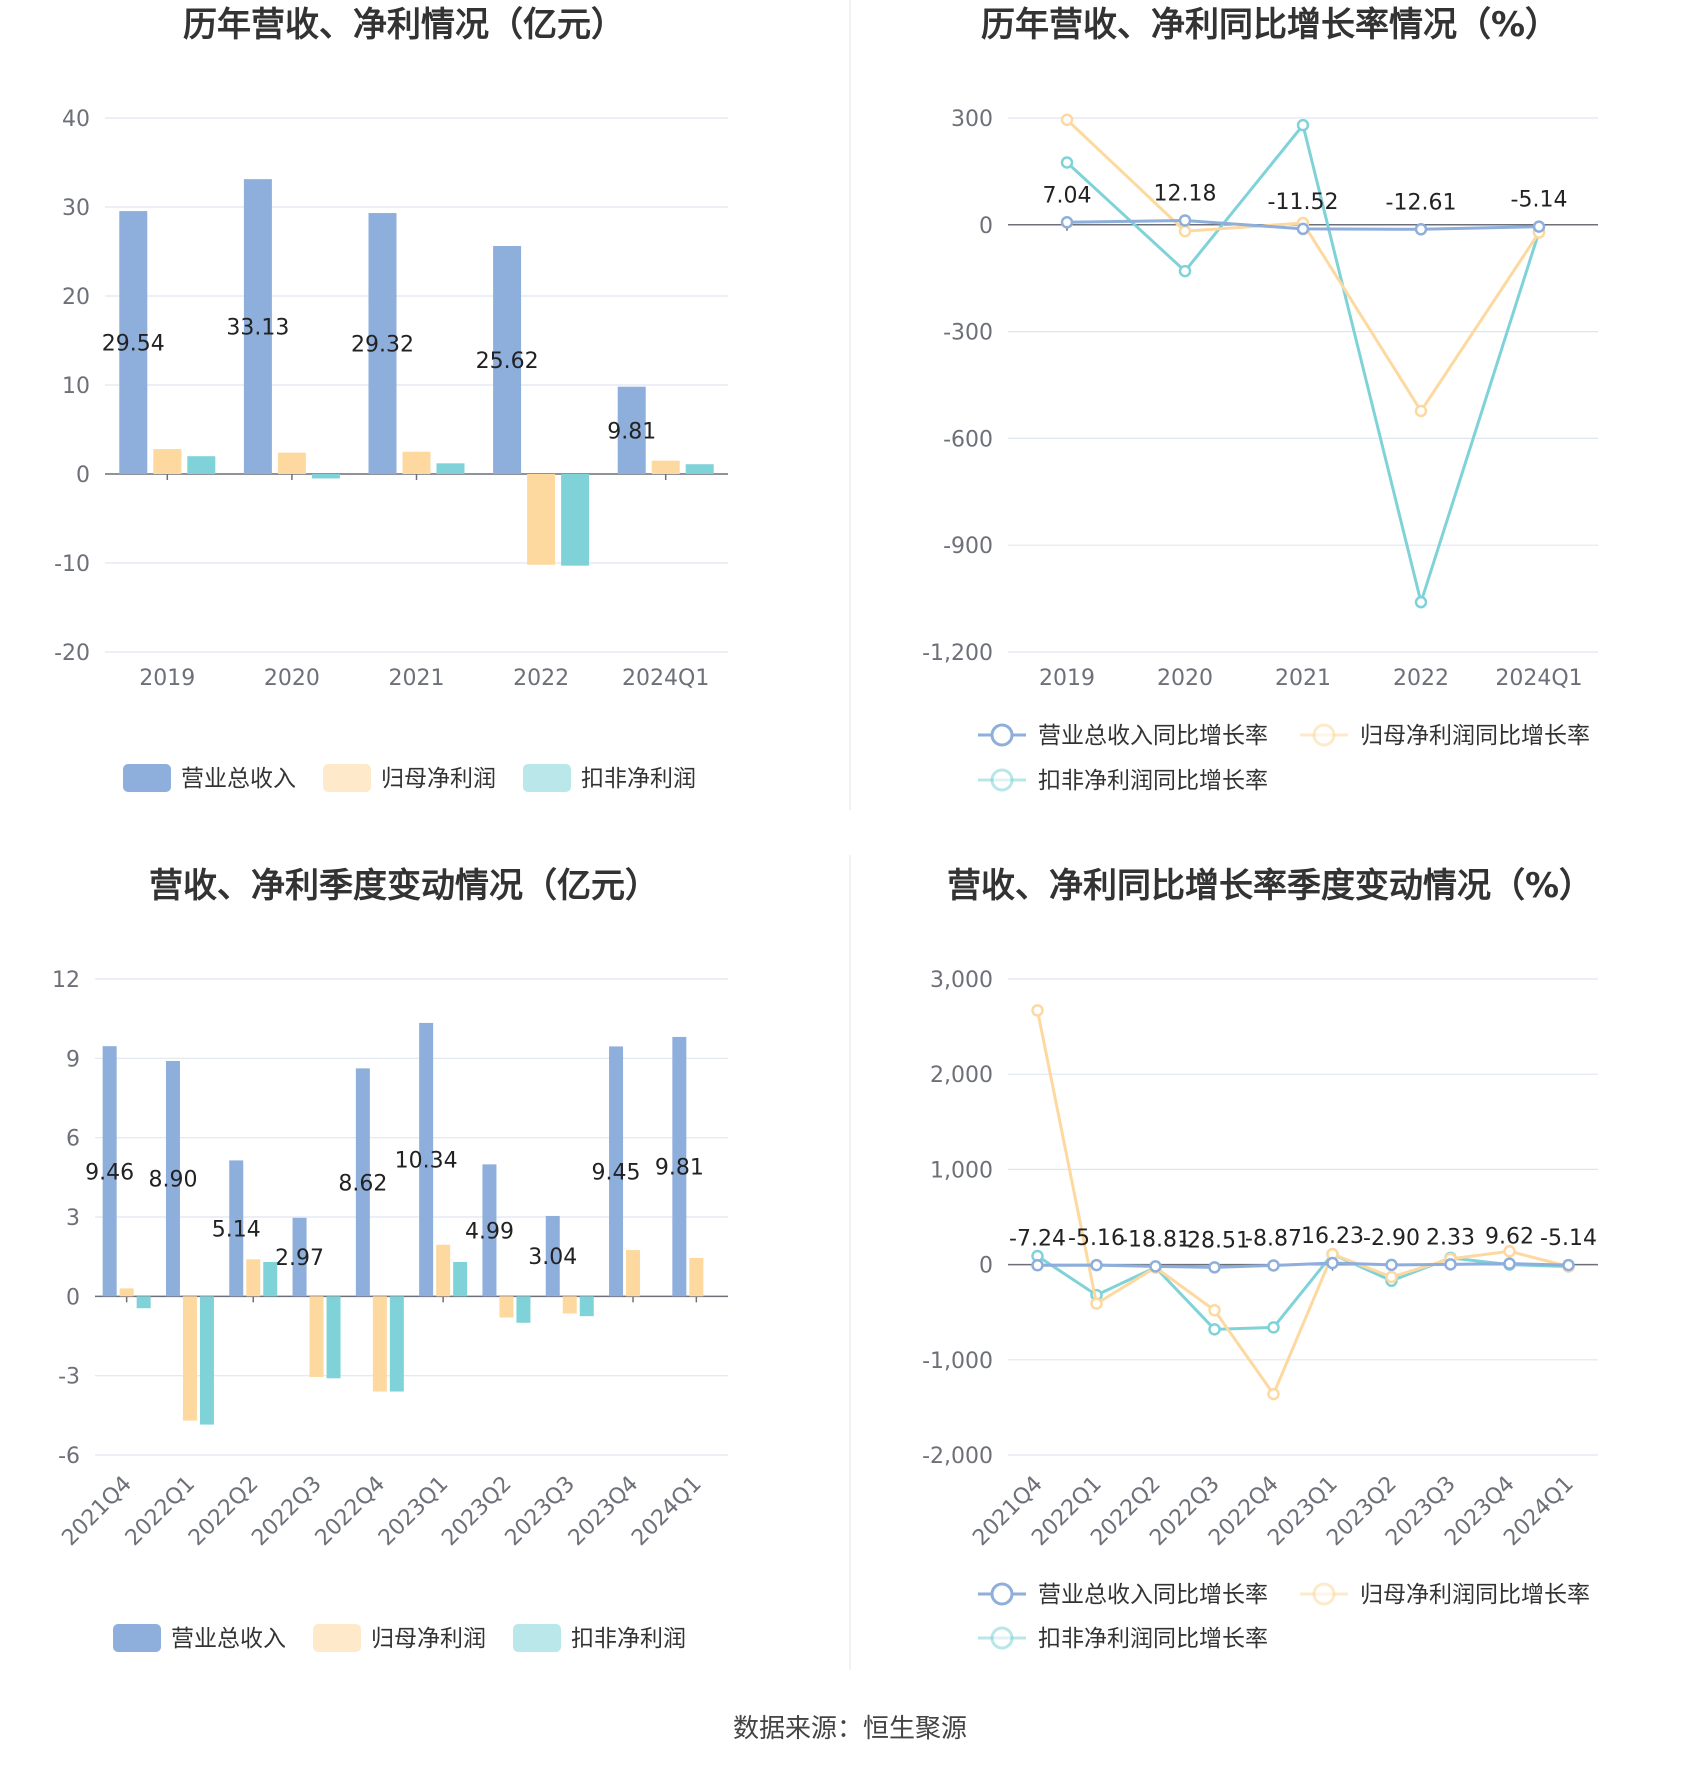 Image resolution: width=1700 pixels, height=1782 pixels. Describe the element at coordinates (540, 1511) in the screenshot. I see `x-tick-label: 2023Q3` at that location.